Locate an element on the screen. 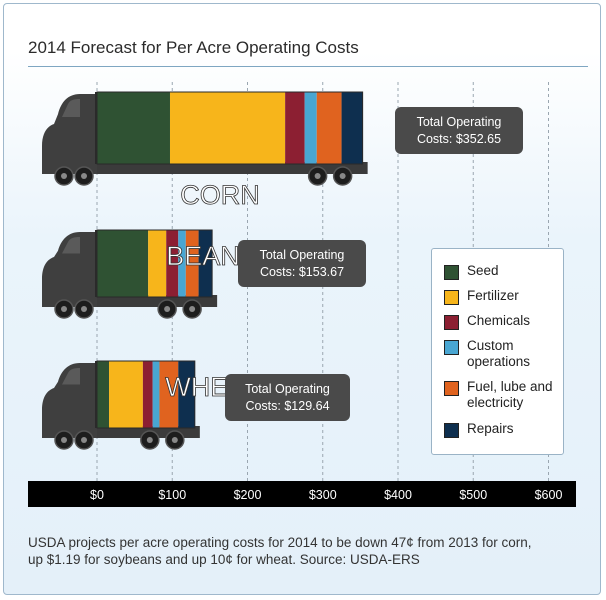  bar-segment-wheat-chemicals is located at coordinates (147, 394).